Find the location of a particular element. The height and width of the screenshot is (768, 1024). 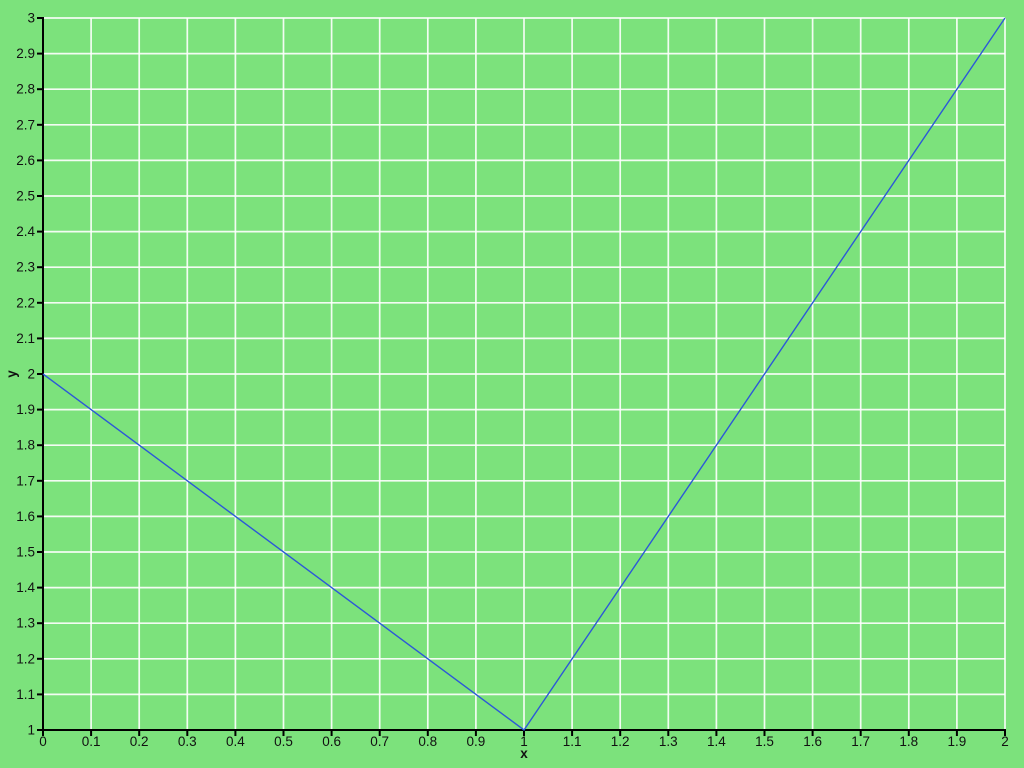

x-tick-label: 0.9 is located at coordinates (476, 741).